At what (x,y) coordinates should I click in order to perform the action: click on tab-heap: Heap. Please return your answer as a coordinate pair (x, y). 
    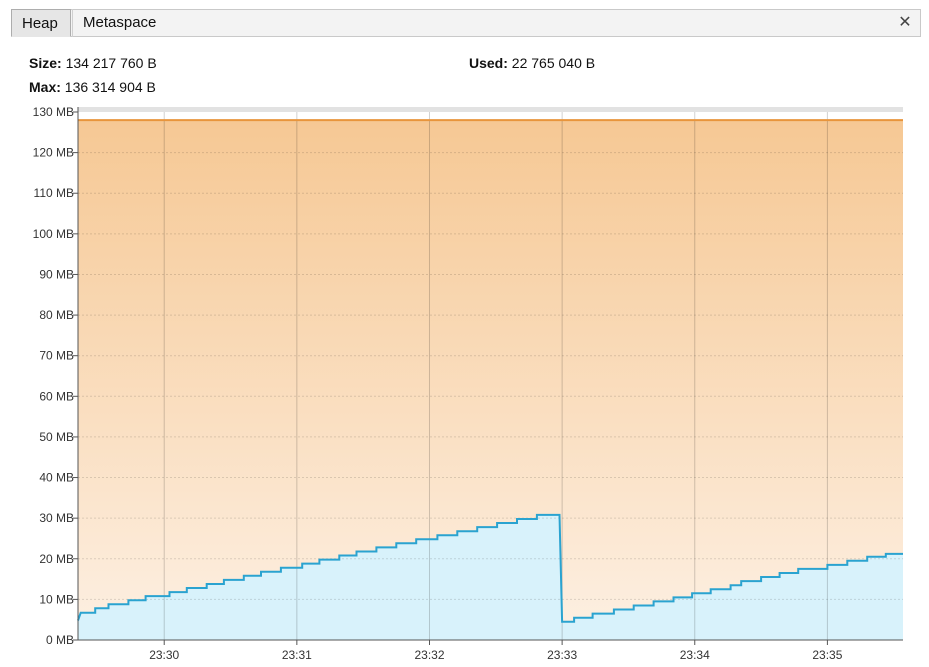
    Looking at the image, I should click on (41, 23).